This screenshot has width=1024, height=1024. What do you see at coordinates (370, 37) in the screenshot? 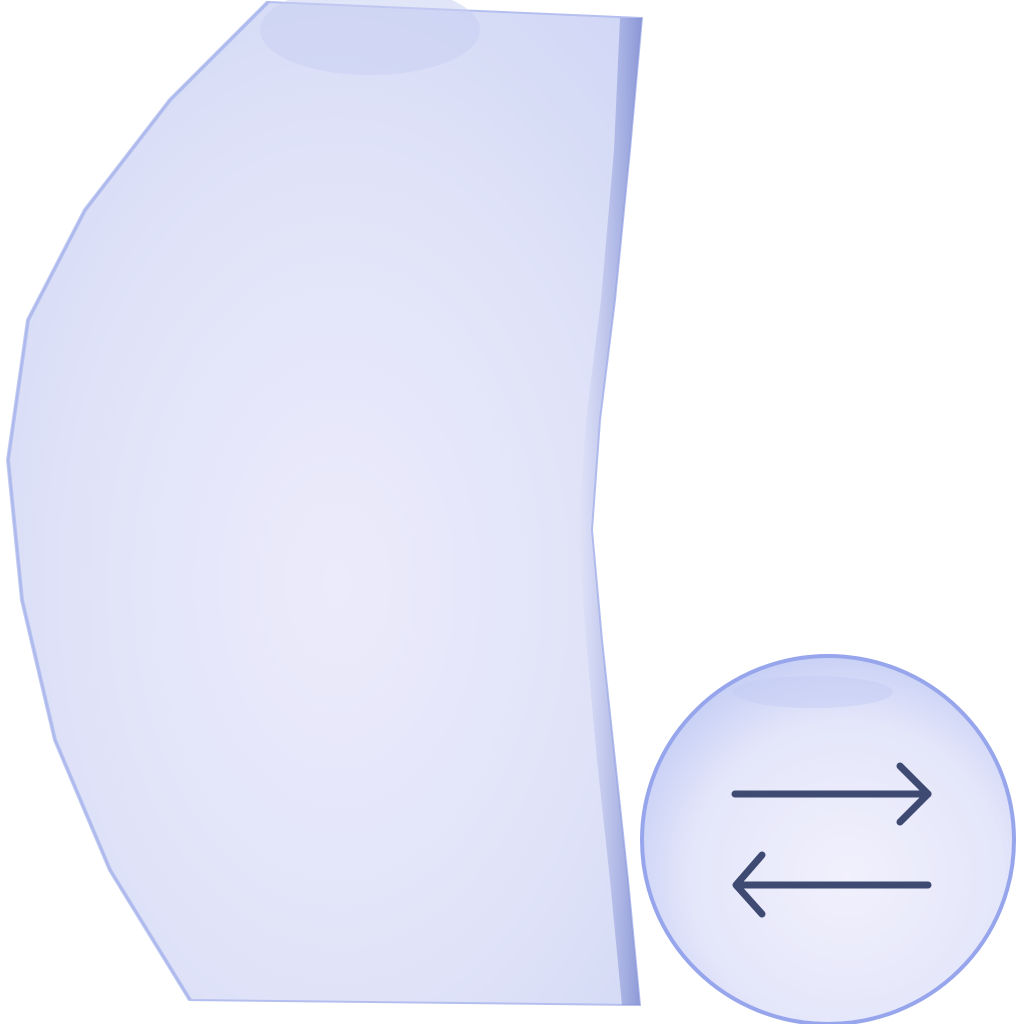
I see `panel-top-shade` at bounding box center [370, 37].